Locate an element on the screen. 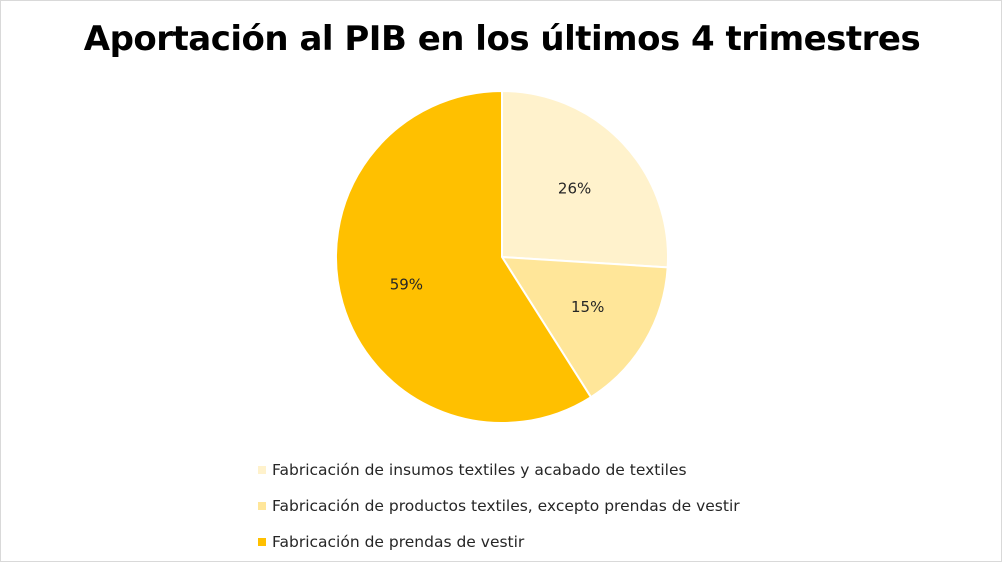  data-label-3: 59% is located at coordinates (406, 284).